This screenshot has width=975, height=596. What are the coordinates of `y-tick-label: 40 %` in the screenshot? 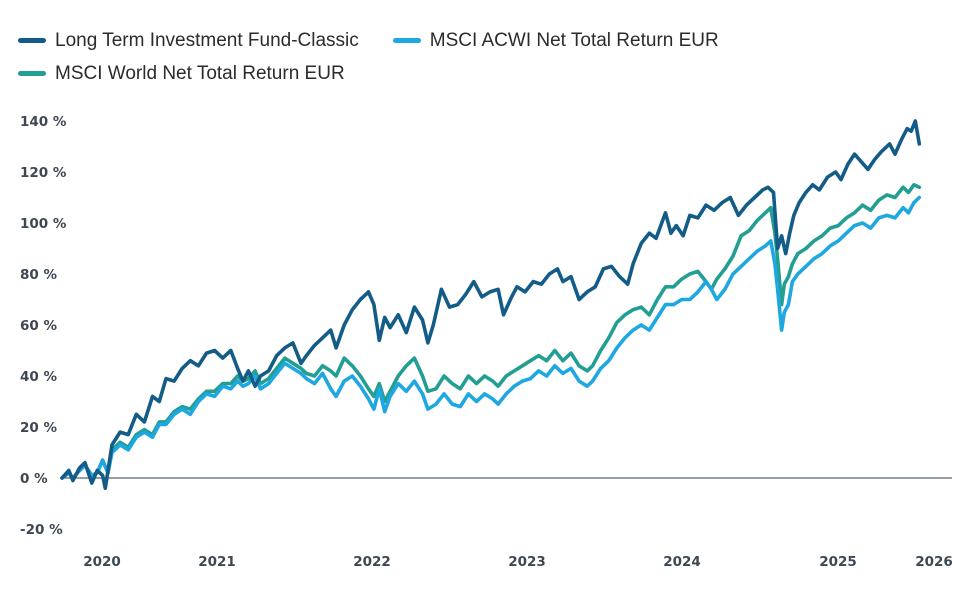 It's located at (38, 377).